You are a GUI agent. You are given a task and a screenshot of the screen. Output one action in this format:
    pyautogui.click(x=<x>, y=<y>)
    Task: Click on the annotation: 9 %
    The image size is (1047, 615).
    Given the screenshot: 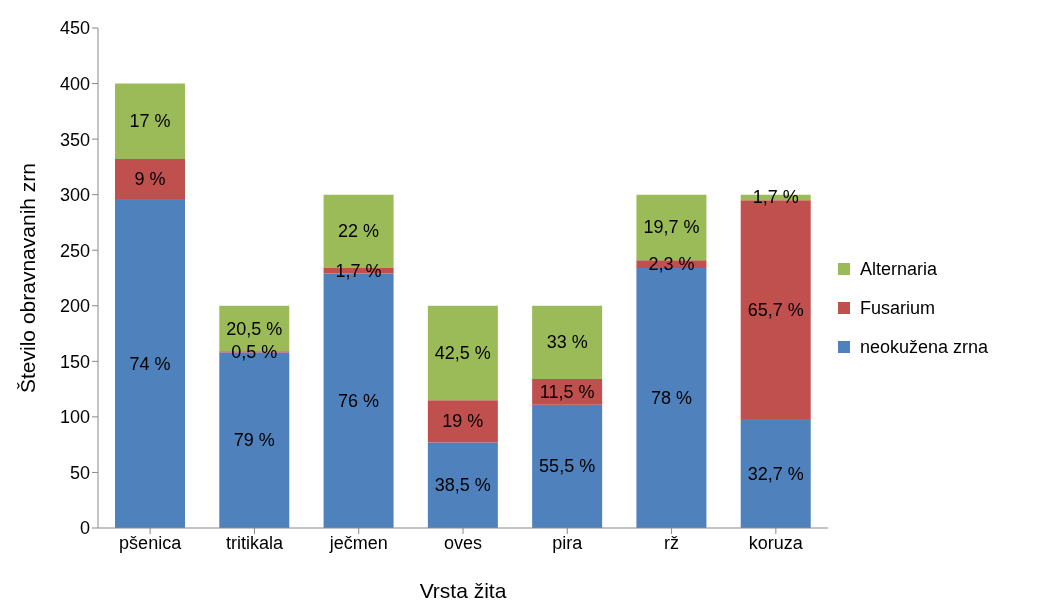 What is the action you would take?
    pyautogui.click(x=150, y=179)
    